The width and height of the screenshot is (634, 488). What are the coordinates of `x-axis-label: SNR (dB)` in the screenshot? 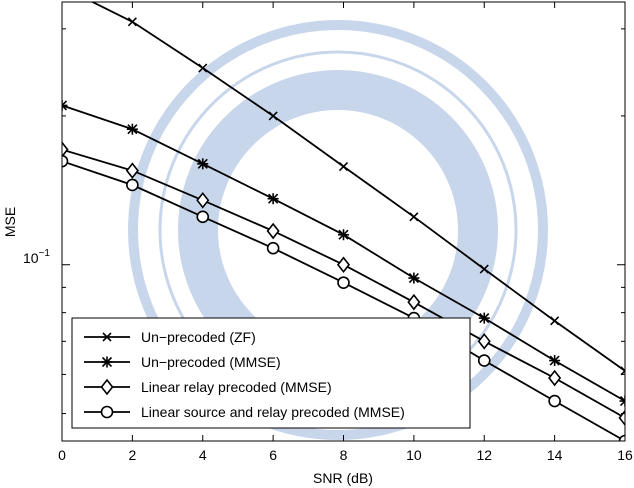 It's located at (343, 478).